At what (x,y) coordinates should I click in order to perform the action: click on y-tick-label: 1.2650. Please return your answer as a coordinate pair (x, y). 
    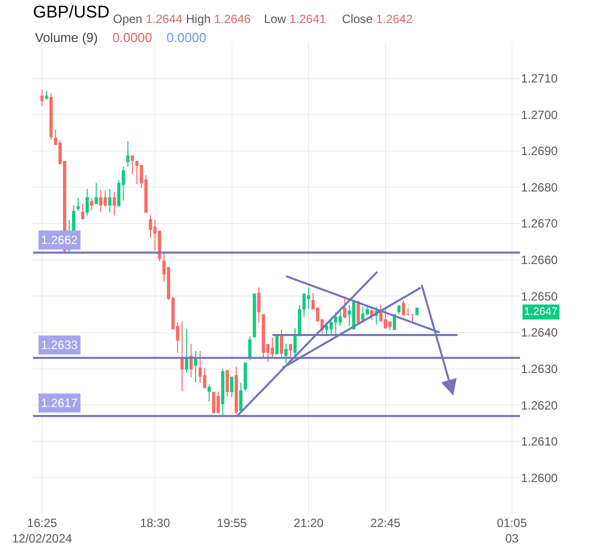
    Looking at the image, I should click on (539, 296).